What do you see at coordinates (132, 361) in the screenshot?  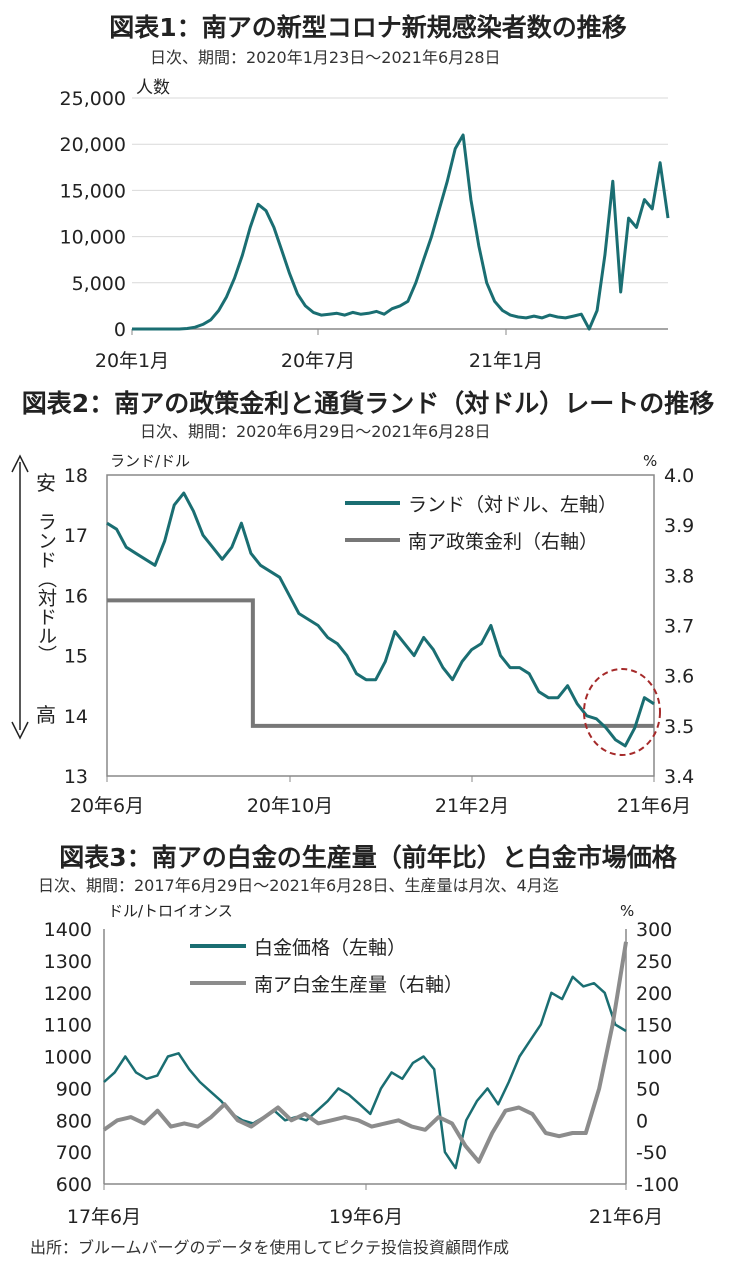 I see `x-tick-label: 20年1月` at bounding box center [132, 361].